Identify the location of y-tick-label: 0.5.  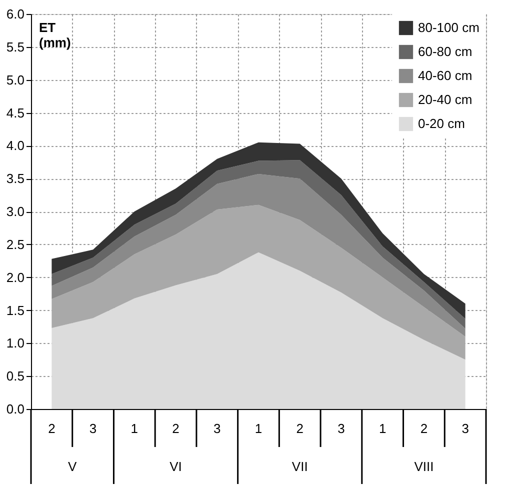
(15, 376).